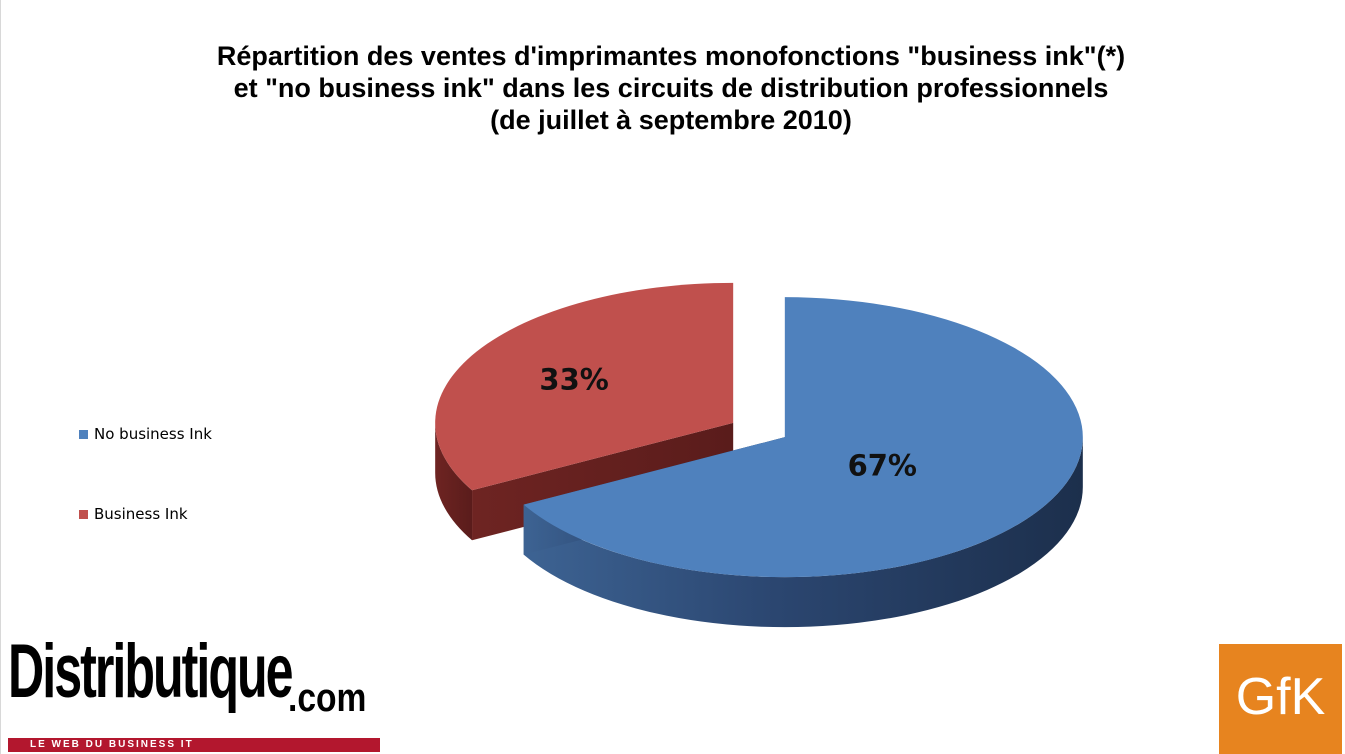 This screenshot has width=1345, height=754. What do you see at coordinates (194, 745) in the screenshot?
I see `distributique-logo-tagline: LE WEB DU BUSINESS IT` at bounding box center [194, 745].